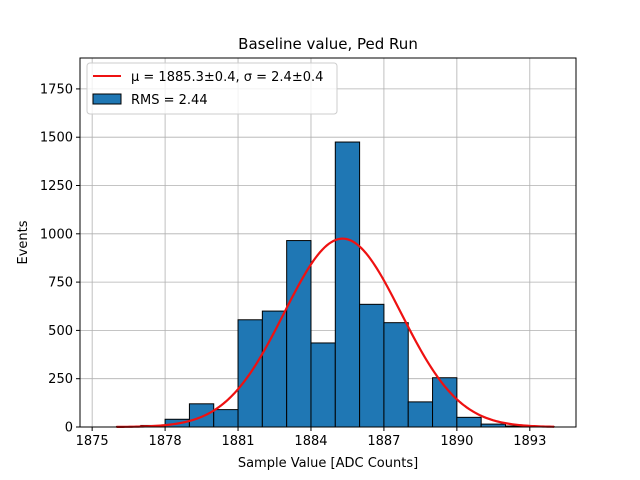  Describe the element at coordinates (92, 441) in the screenshot. I see `x-tick-label: 1875` at that location.